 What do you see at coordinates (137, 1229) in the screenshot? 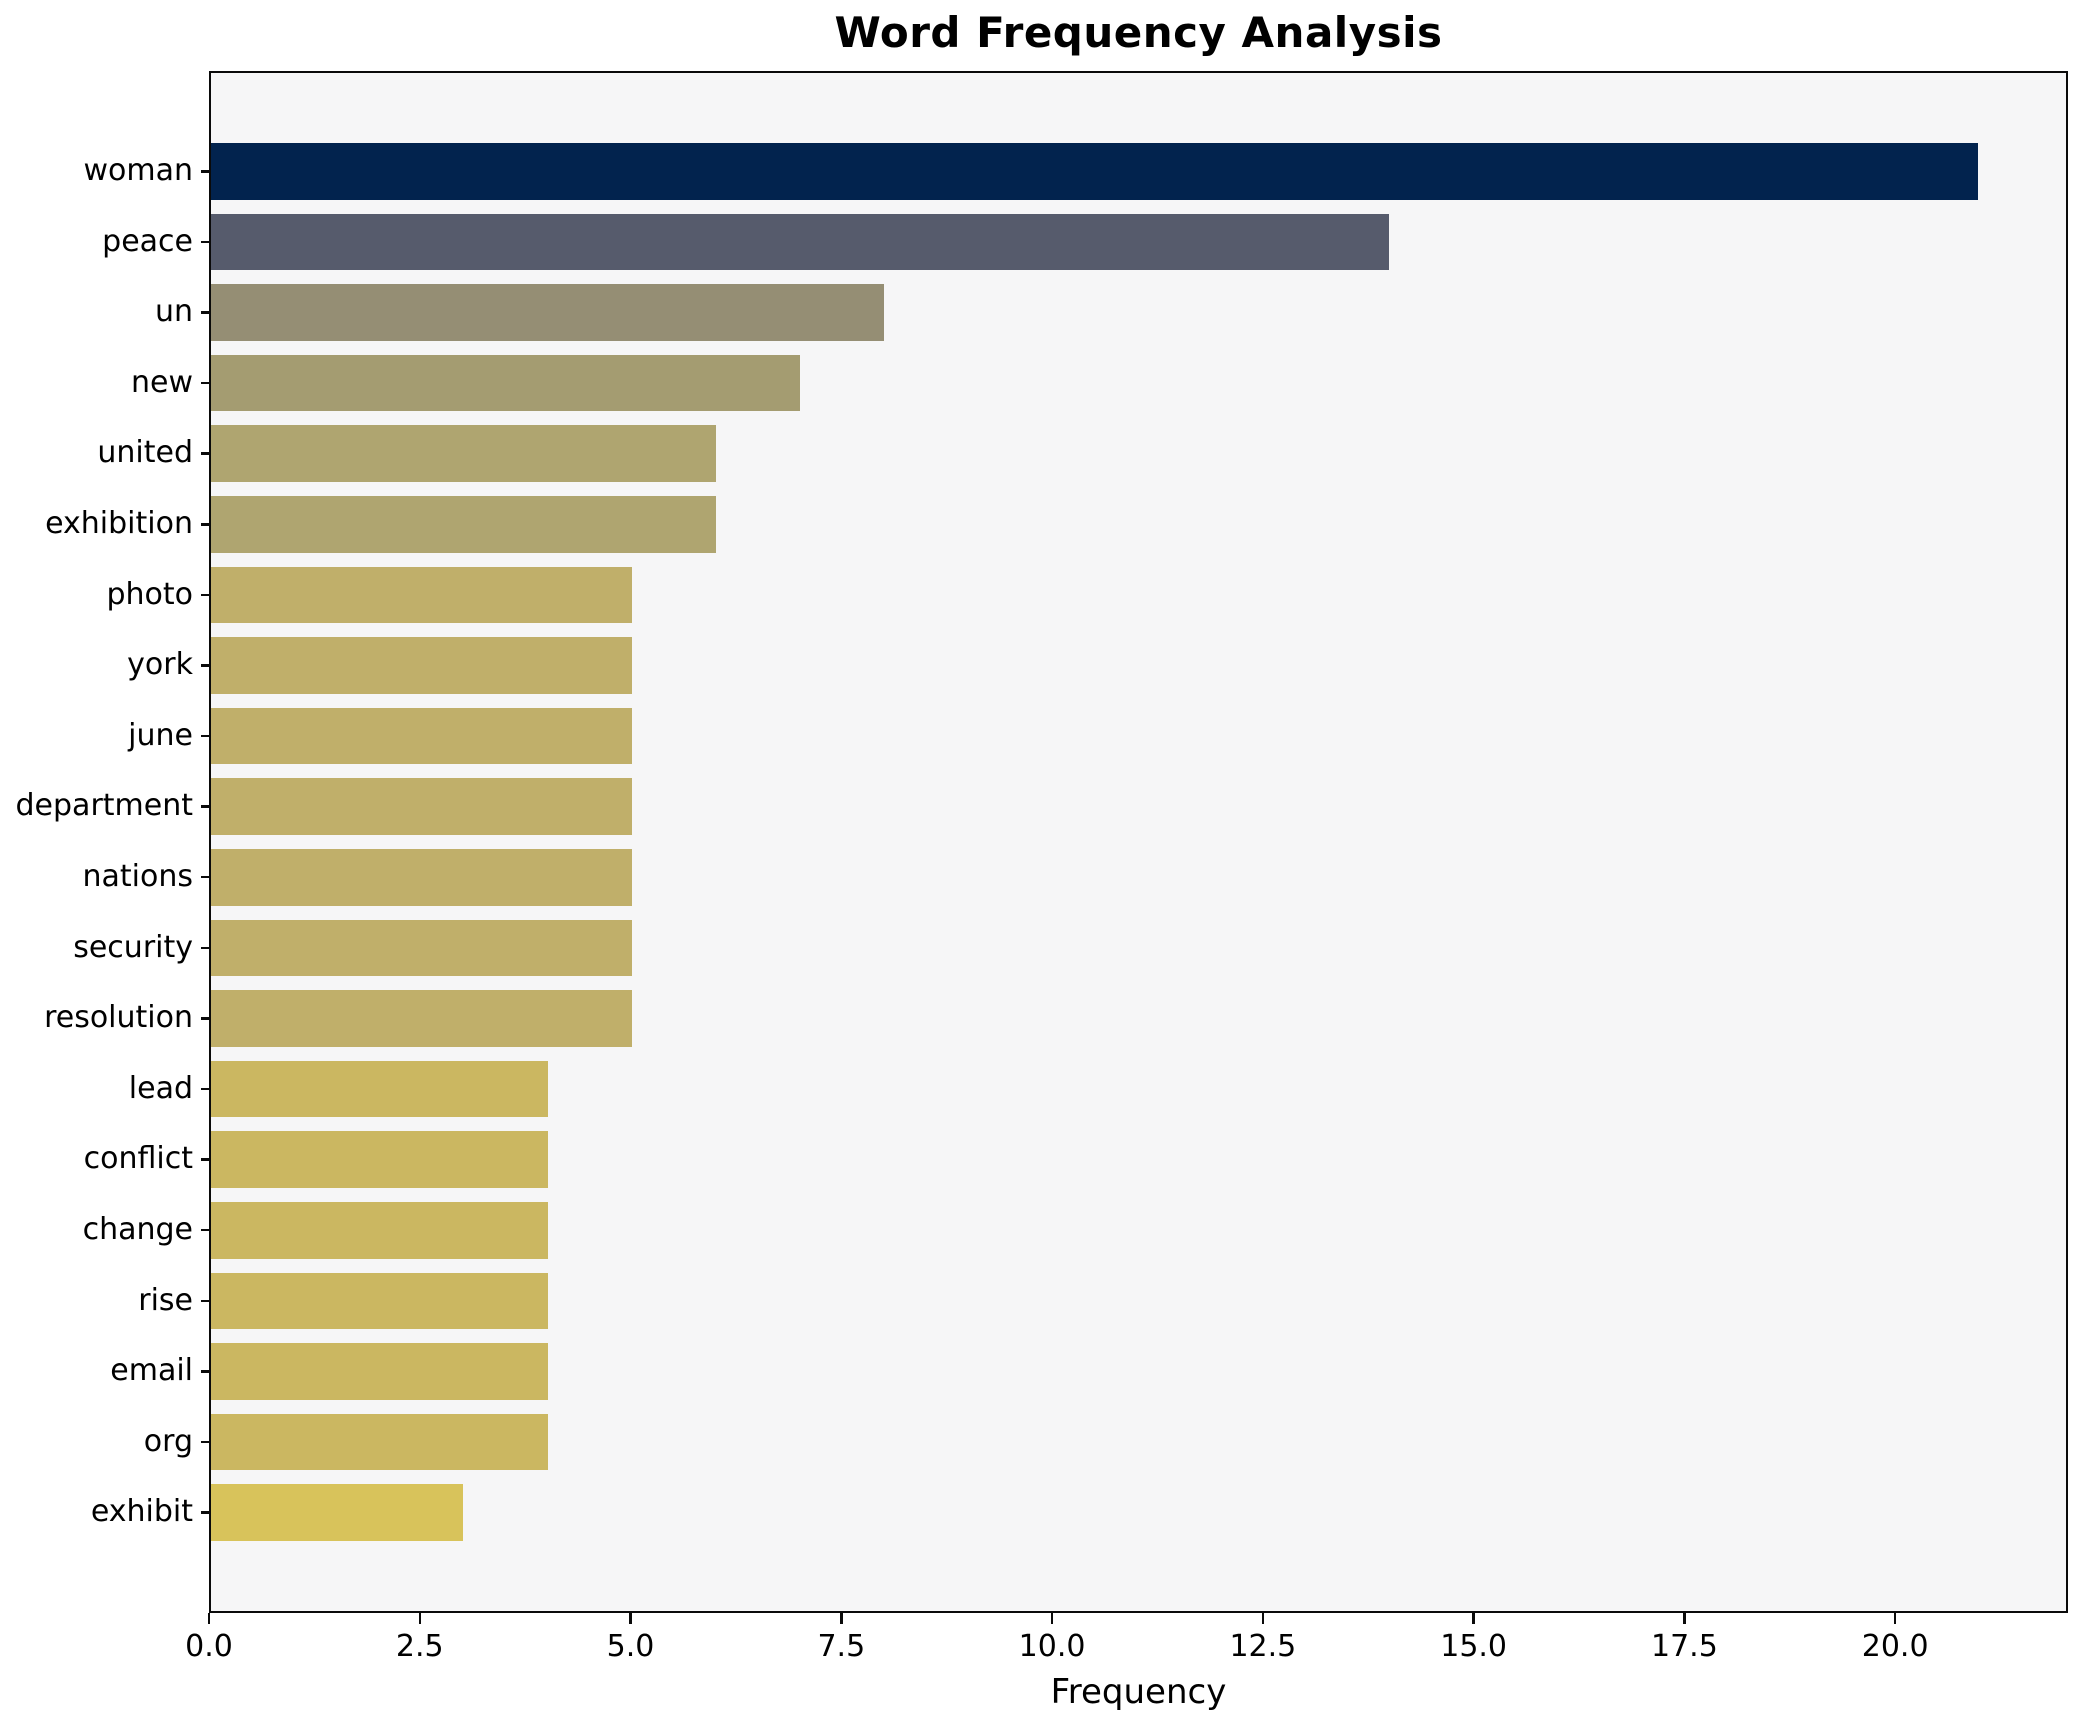
I see `y-tick-label: change` at bounding box center [137, 1229].